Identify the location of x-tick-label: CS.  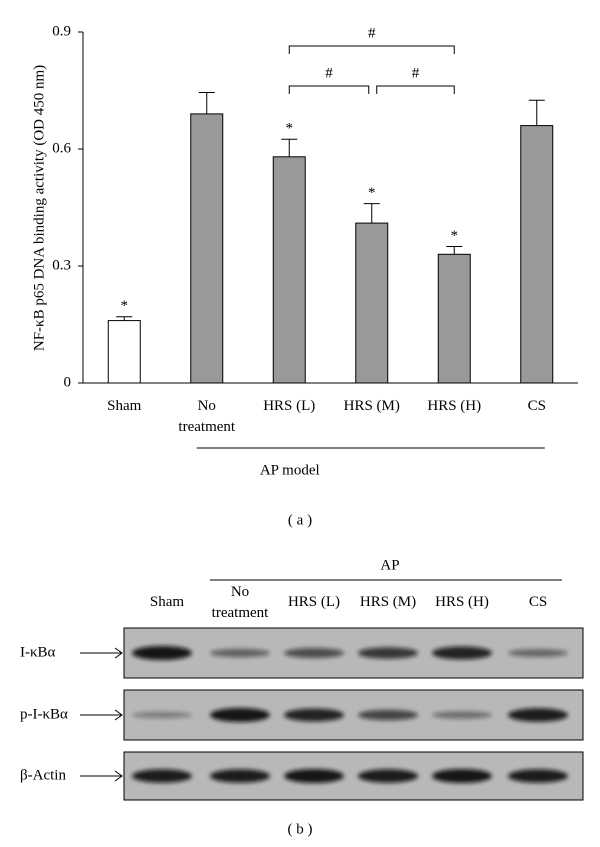
(536, 406).